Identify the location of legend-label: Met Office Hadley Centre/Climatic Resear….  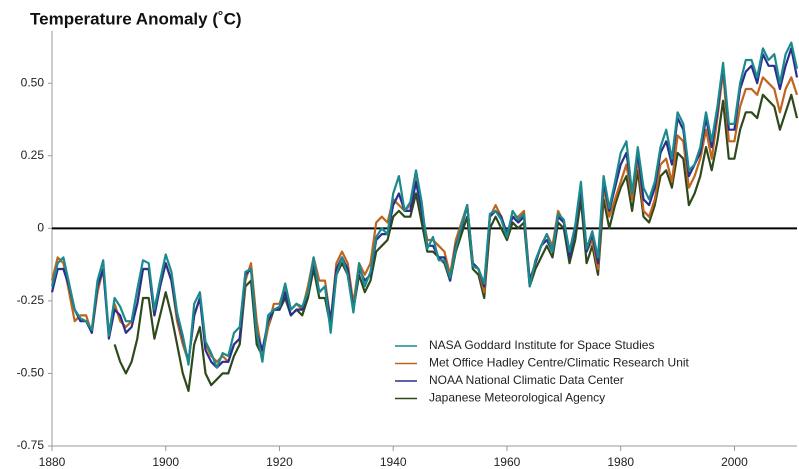
(559, 363).